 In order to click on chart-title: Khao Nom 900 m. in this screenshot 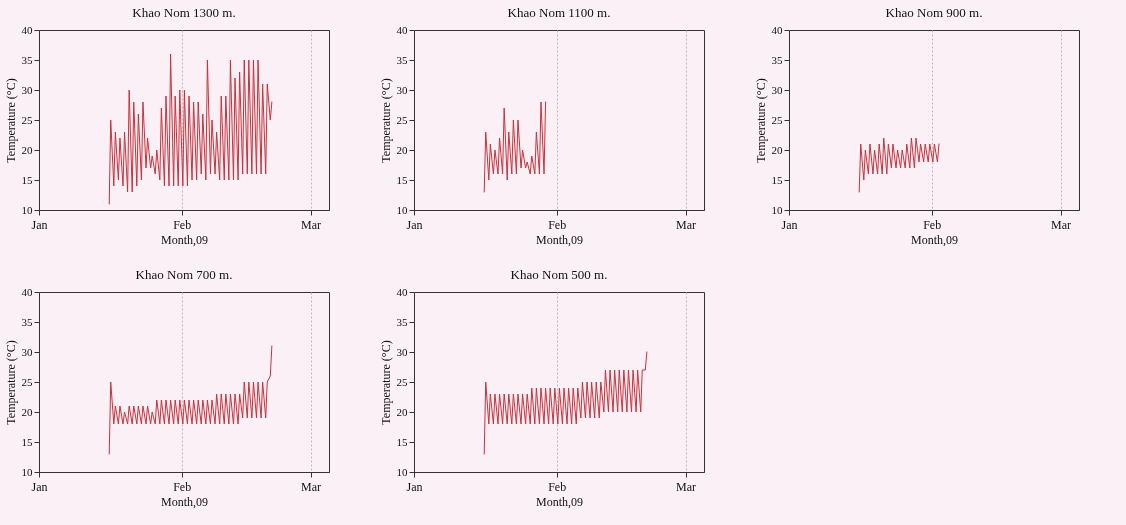, I will do `click(934, 12)`.